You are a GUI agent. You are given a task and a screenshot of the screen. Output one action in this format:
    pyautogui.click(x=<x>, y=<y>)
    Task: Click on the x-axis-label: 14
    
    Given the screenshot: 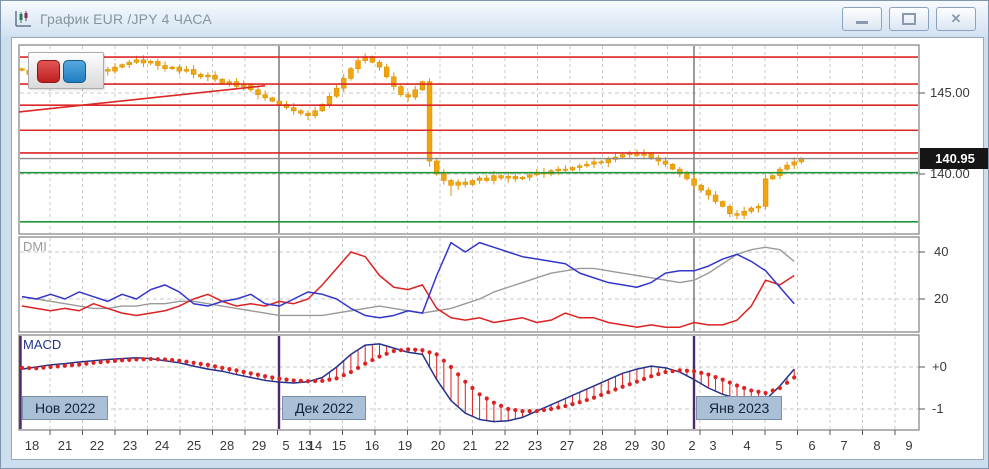 What is the action you would take?
    pyautogui.click(x=315, y=445)
    